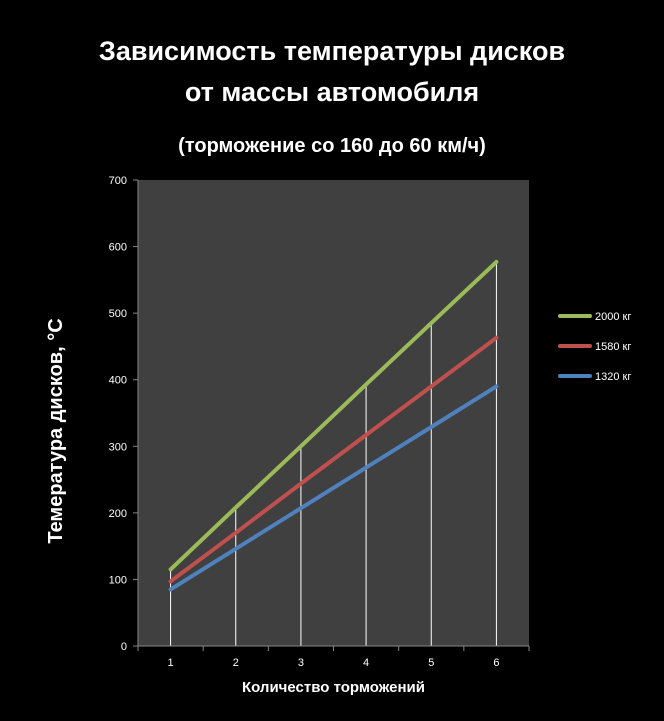  I want to click on y-tick-label: 700, so click(118, 181).